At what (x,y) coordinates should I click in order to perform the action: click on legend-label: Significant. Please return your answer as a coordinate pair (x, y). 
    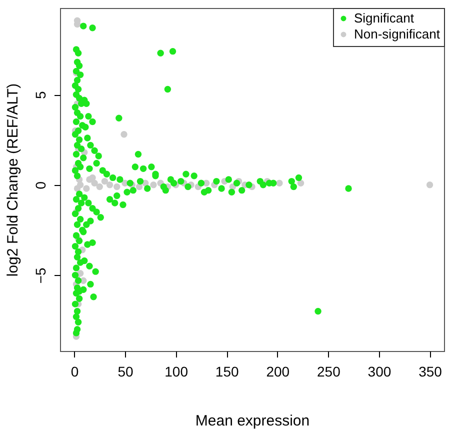
    Looking at the image, I should click on (384, 18).